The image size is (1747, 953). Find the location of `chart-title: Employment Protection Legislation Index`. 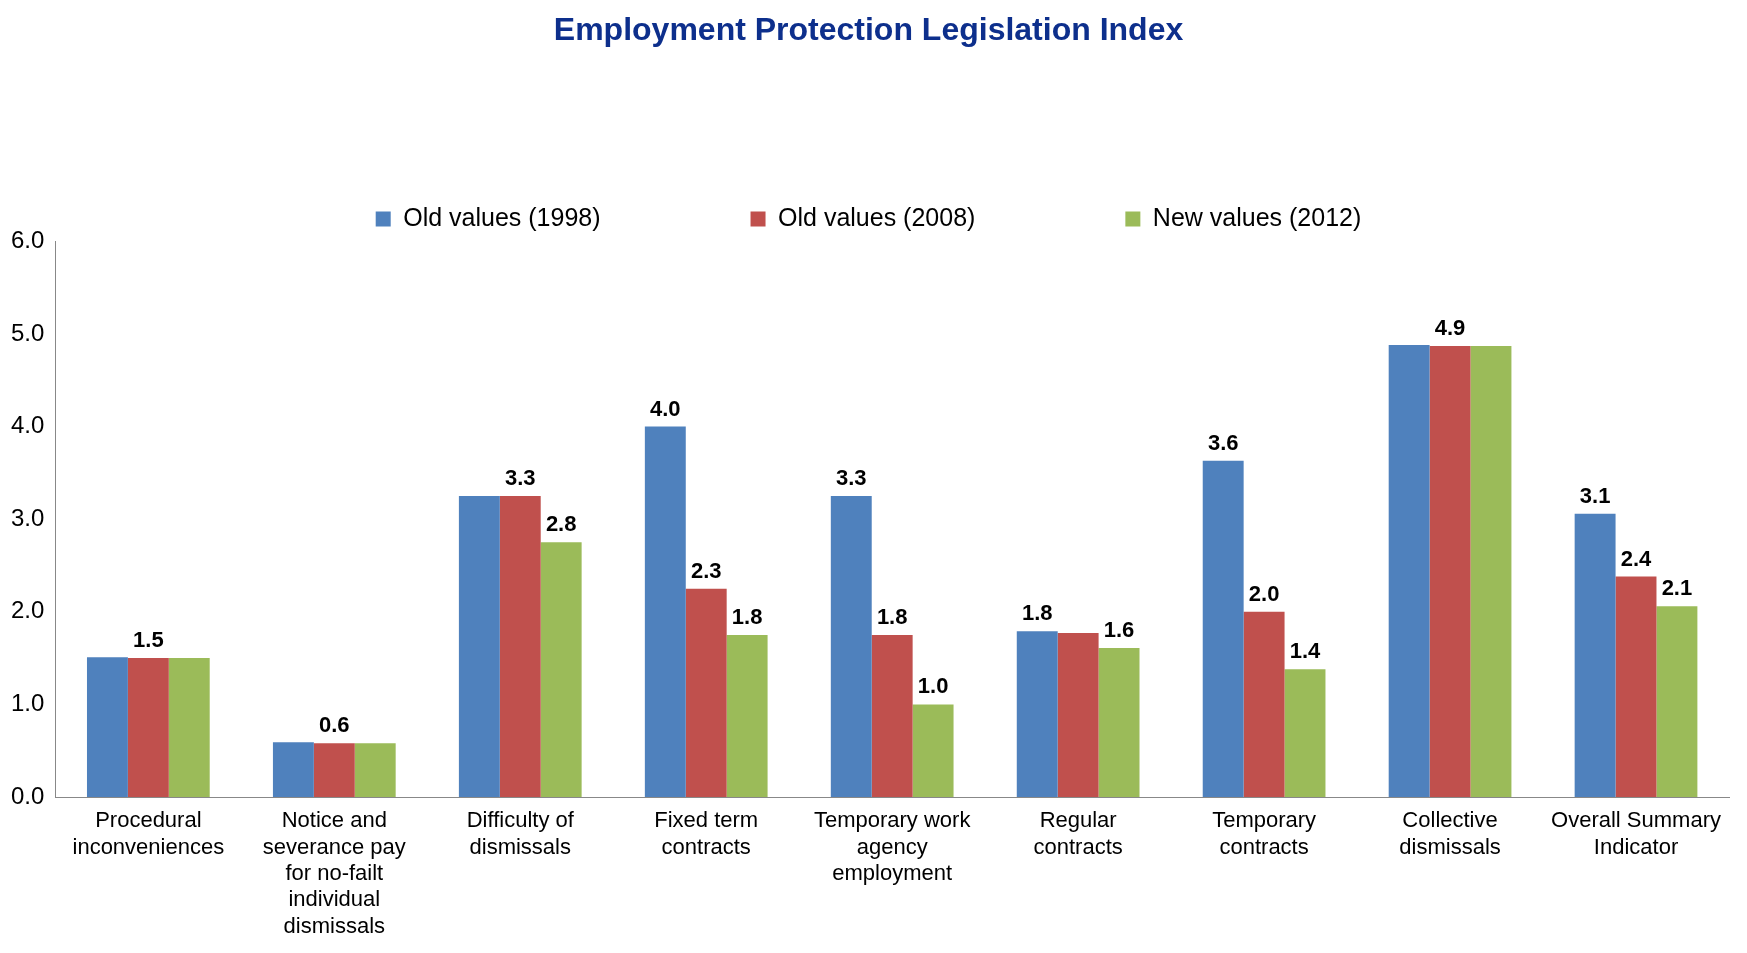

chart-title: Employment Protection Legislation Index is located at coordinates (868, 29).